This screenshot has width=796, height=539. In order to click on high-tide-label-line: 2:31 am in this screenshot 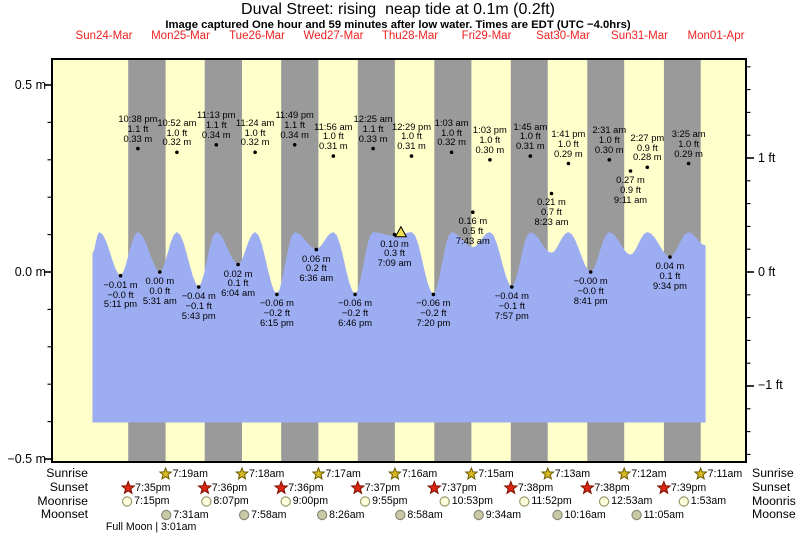, I will do `click(609, 130)`.